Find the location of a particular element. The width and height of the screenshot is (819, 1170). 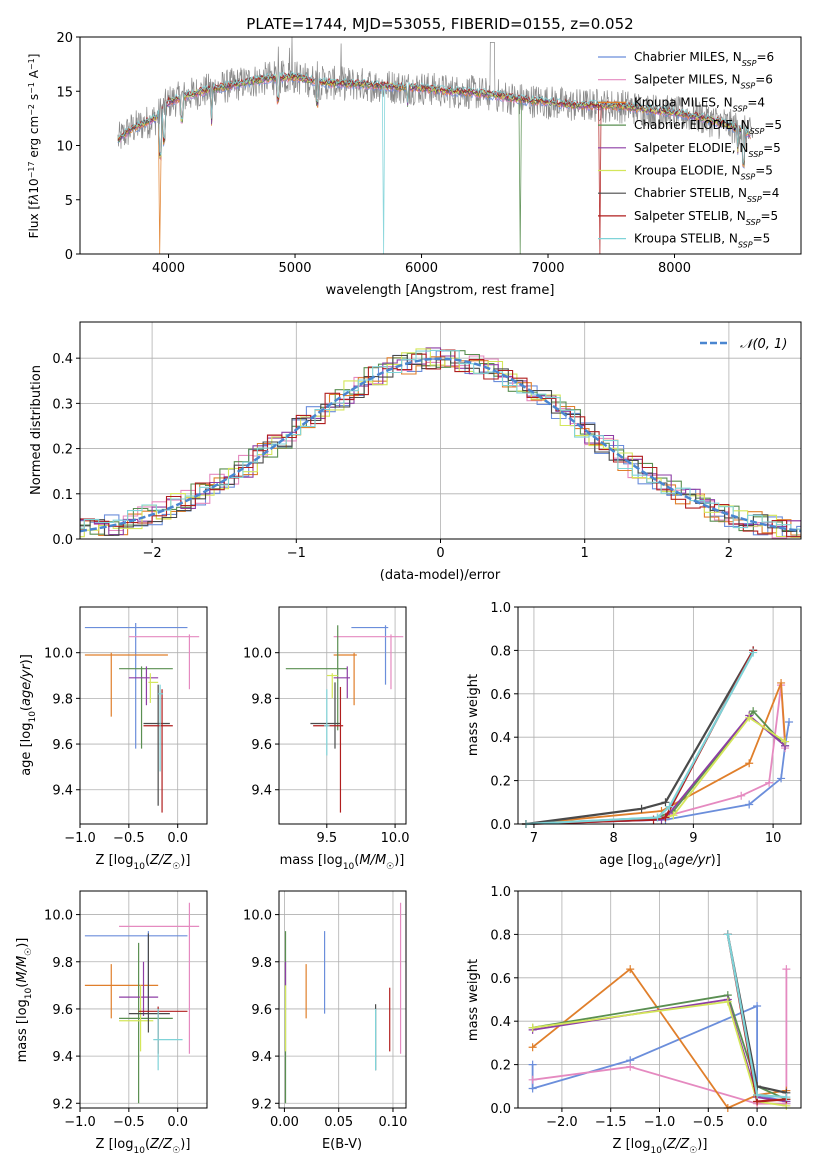

spectrum-ylabel: Flux [fλ10−17 erg cm−2 s−1 A−1] is located at coordinates (34, 146).